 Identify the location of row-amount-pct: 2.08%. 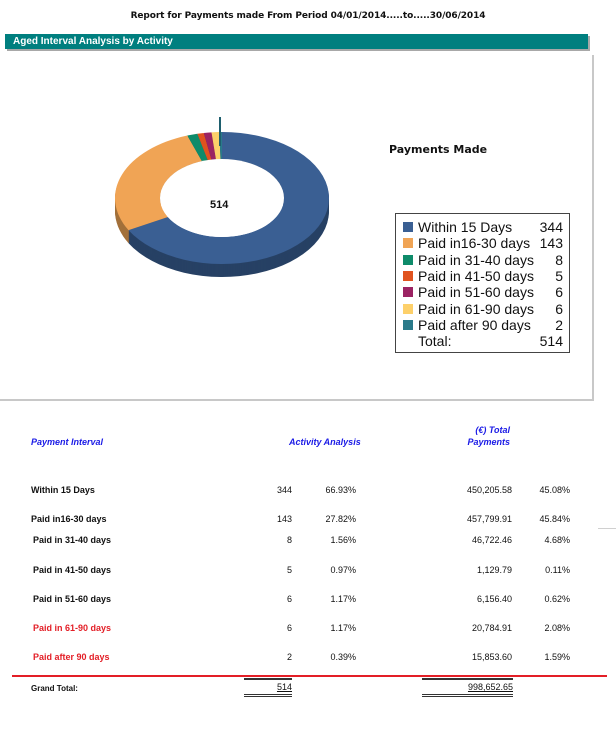
(557, 628).